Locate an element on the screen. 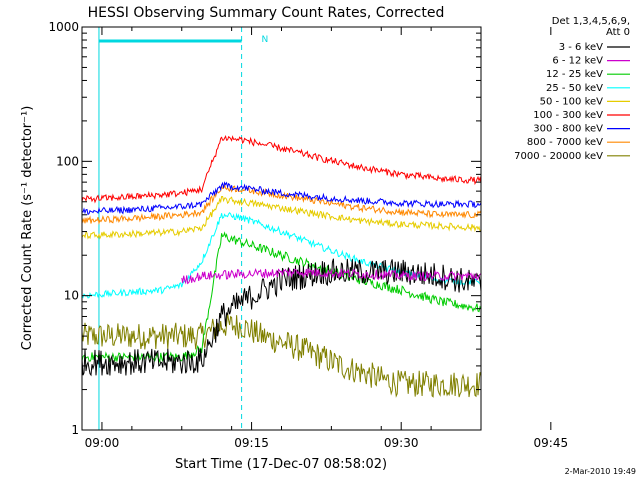 The height and width of the screenshot is (480, 640). y-axis-label: Corrected Count Rate (s⁻¹ detector⁻¹) is located at coordinates (27, 228).